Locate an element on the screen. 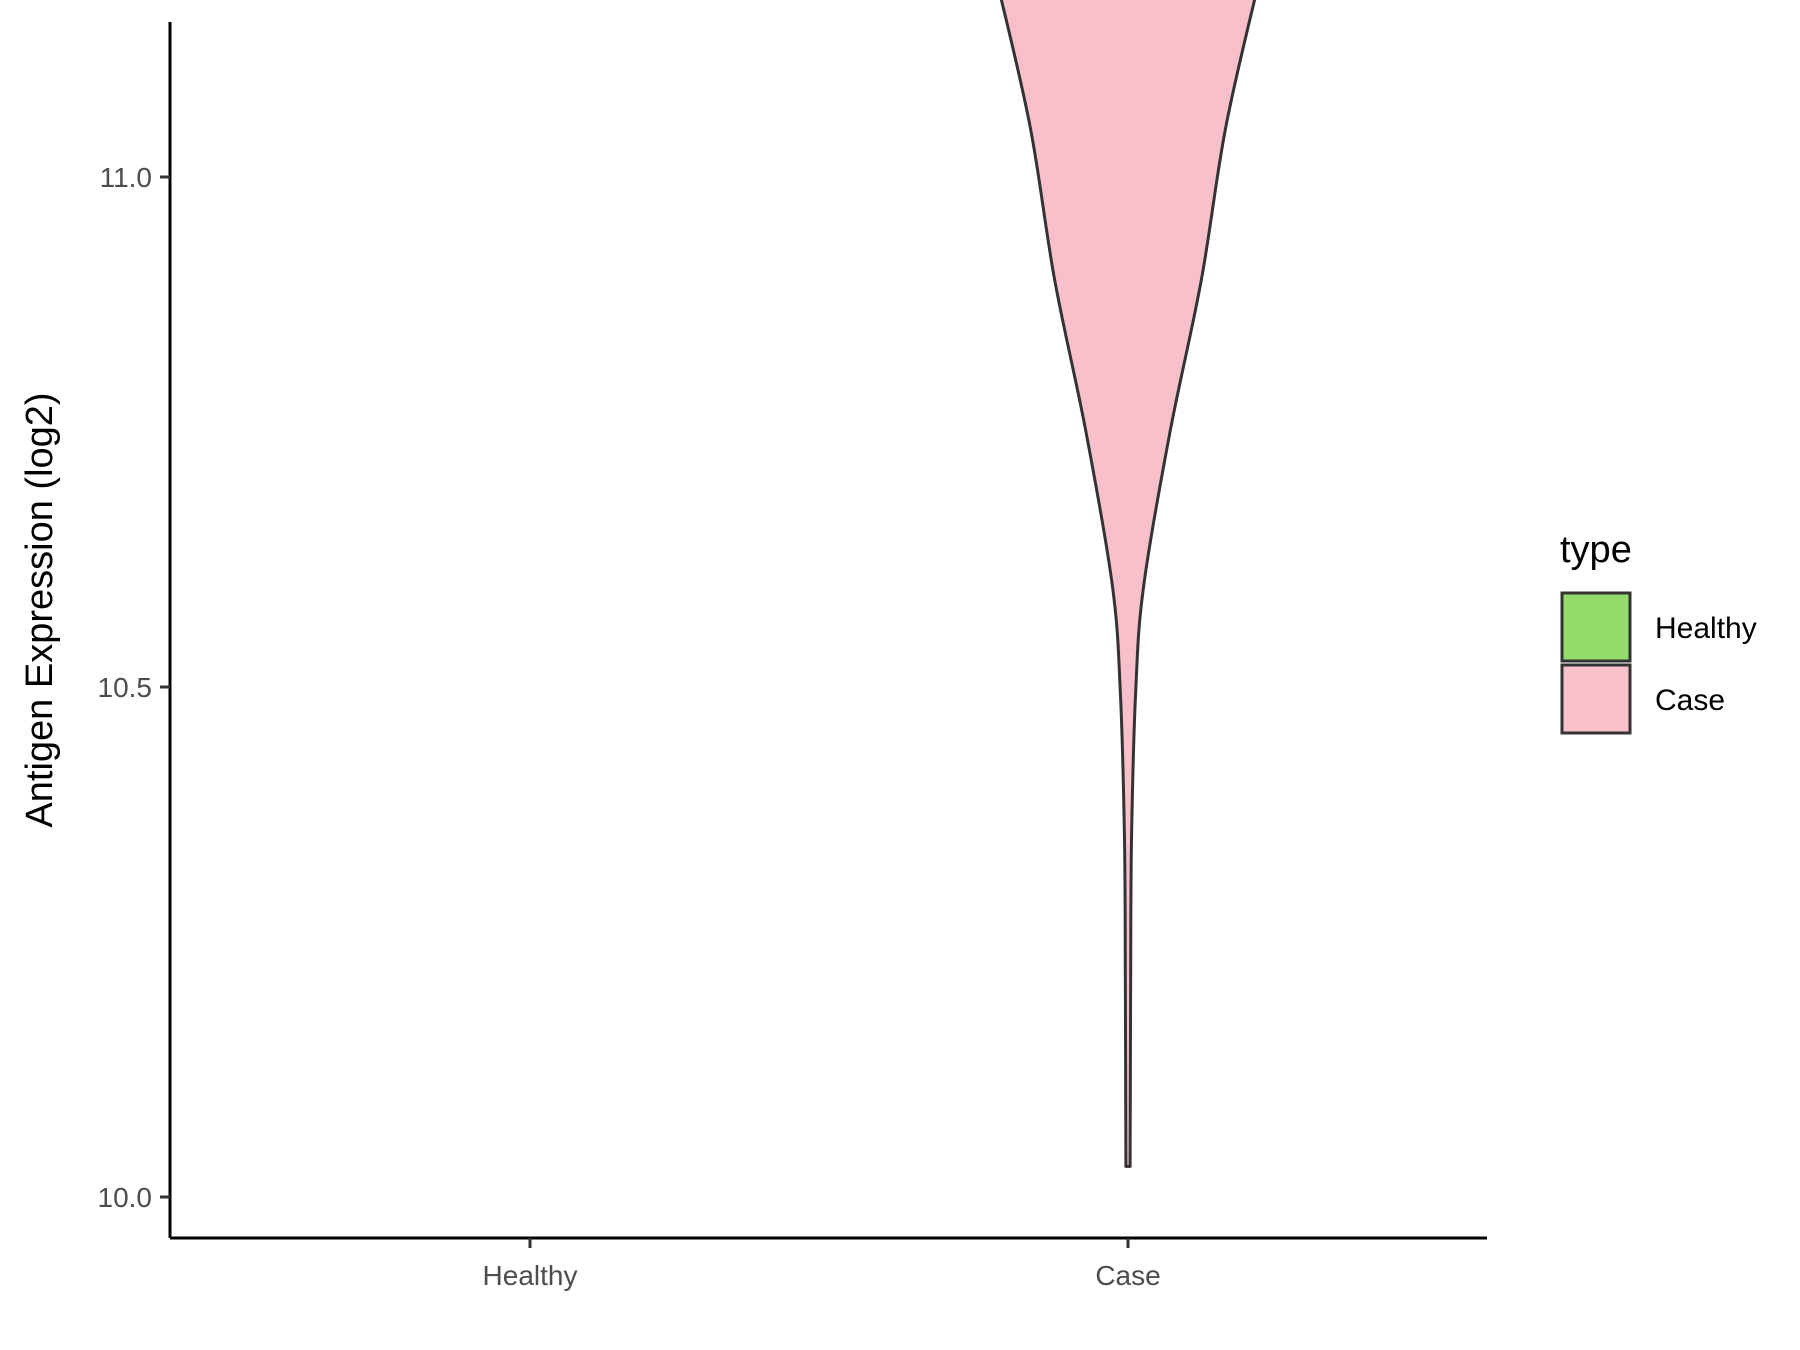  legend-label-healthy: Healthy is located at coordinates (1706, 628).